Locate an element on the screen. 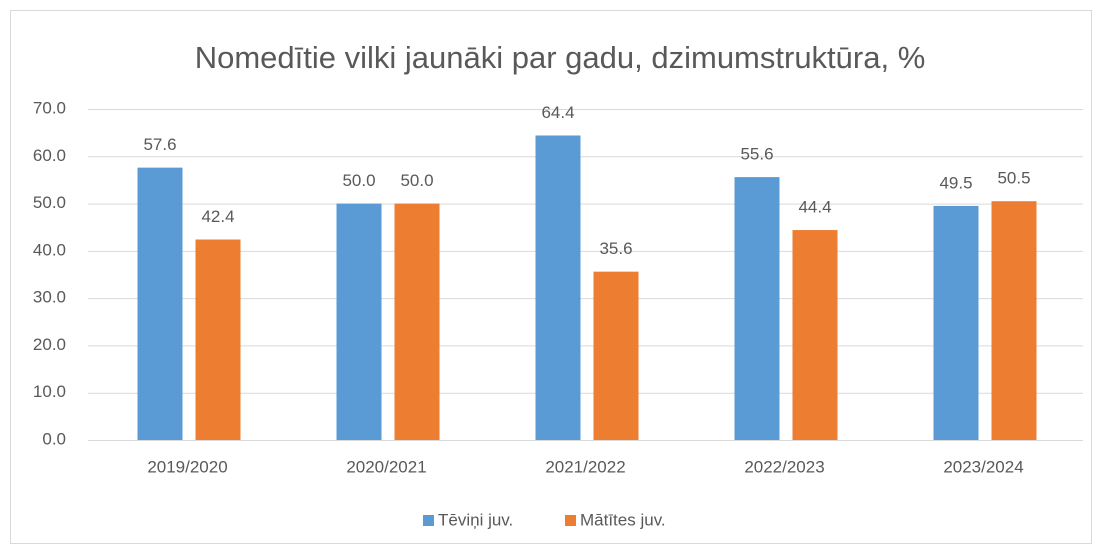 Image resolution: width=1102 pixels, height=554 pixels. y-tick-label: 70.0 is located at coordinates (49, 107).